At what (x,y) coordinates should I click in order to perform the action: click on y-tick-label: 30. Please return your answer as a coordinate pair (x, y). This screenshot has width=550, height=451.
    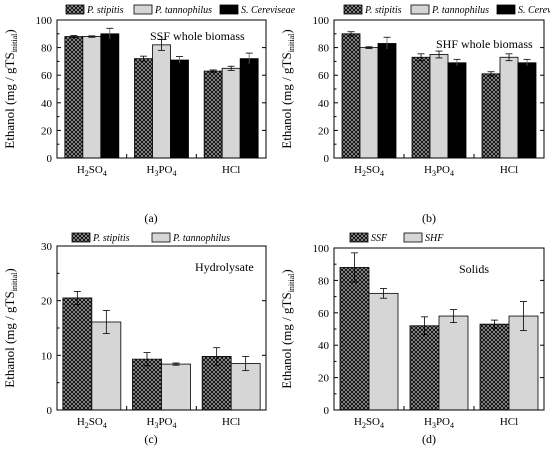
    Looking at the image, I should click on (47, 247).